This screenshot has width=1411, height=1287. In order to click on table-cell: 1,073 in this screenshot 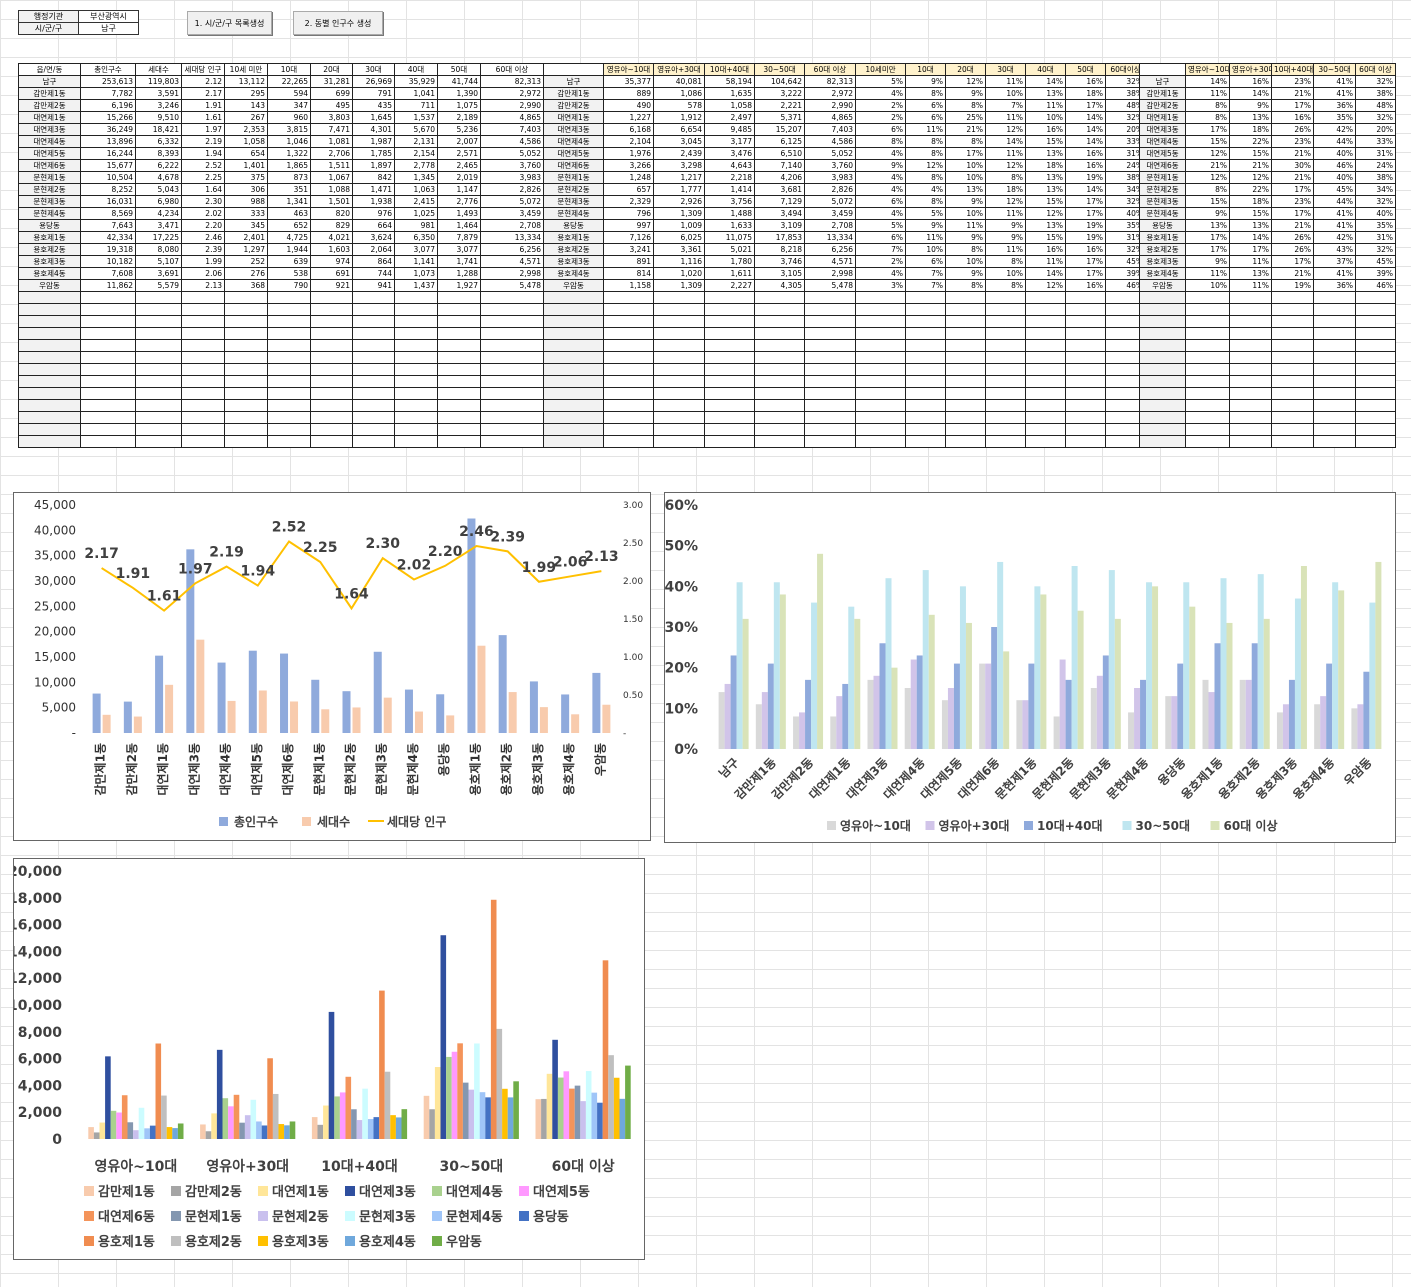, I will do `click(416, 273)`.